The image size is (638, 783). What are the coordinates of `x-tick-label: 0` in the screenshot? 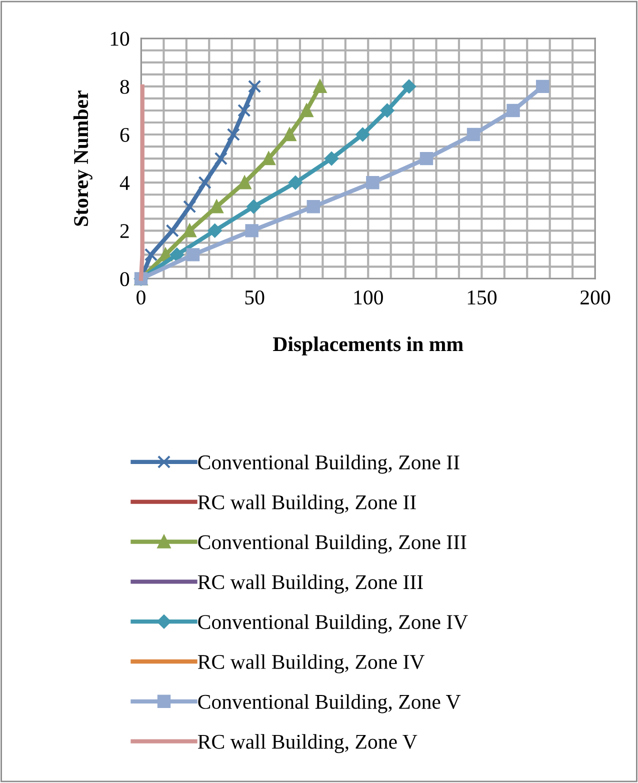 It's located at (141, 297).